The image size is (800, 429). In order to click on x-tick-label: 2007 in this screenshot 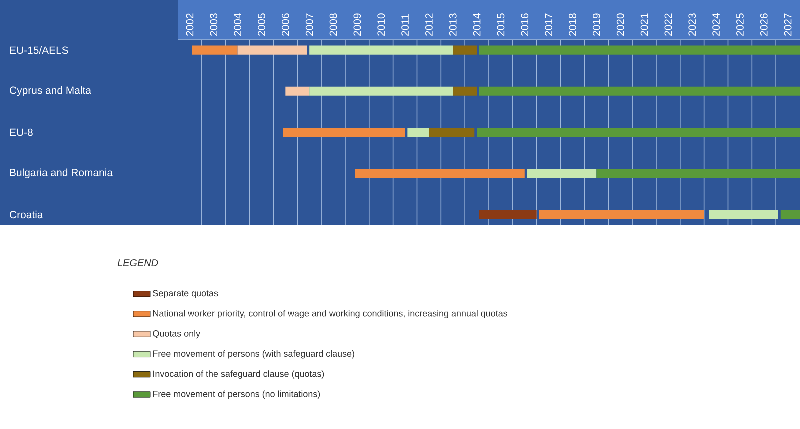, I will do `click(310, 25)`.